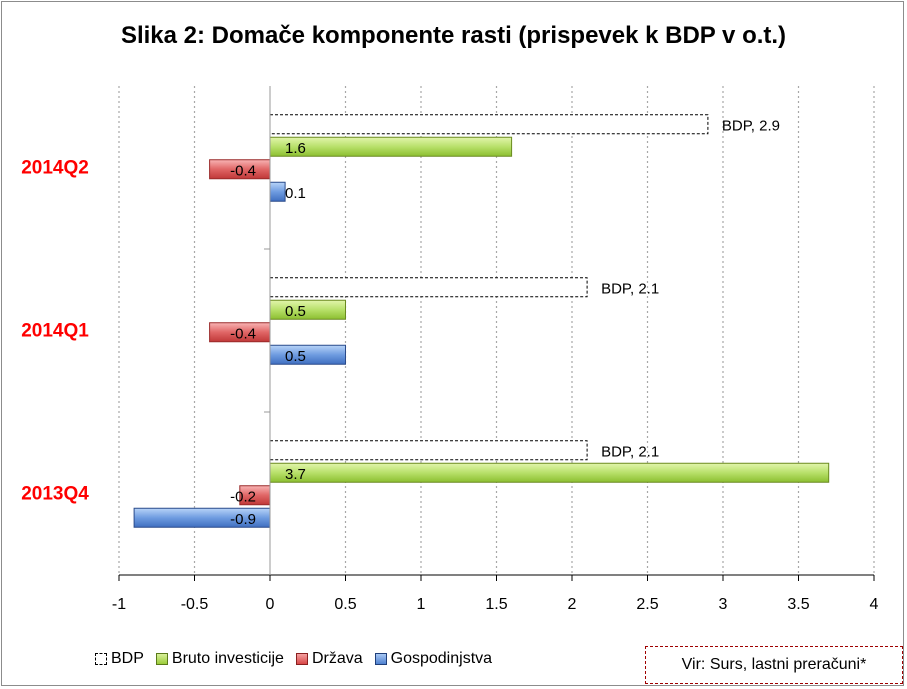 The image size is (907, 689). I want to click on x-tick-label--0.5: -0.5, so click(195, 604).